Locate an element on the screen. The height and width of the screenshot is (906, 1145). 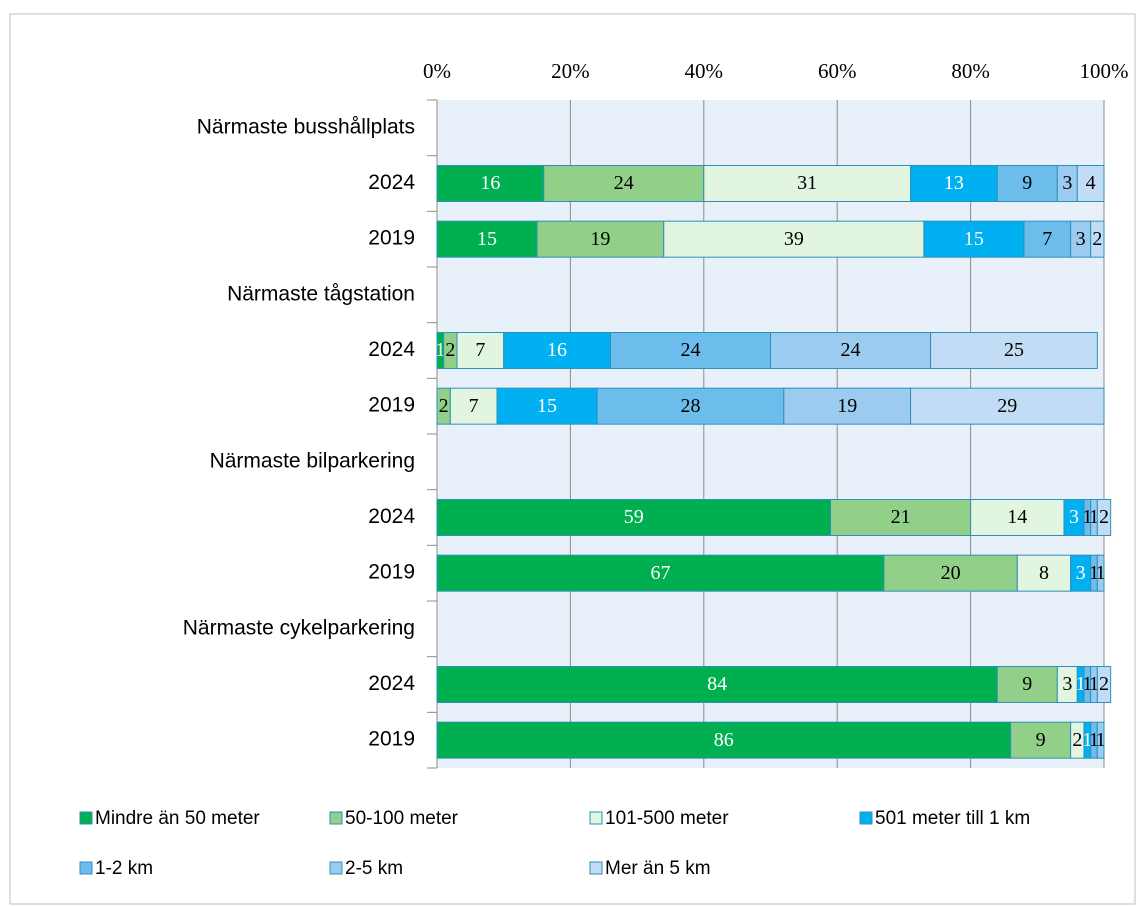
data-label: 39 is located at coordinates (794, 239).